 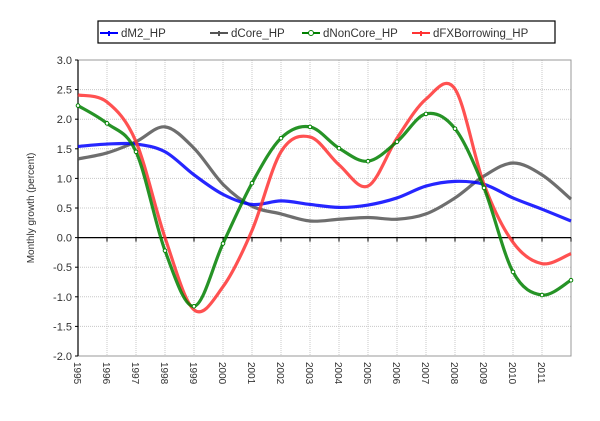 I want to click on y-tick-label: -0.5, so click(x=62, y=268).